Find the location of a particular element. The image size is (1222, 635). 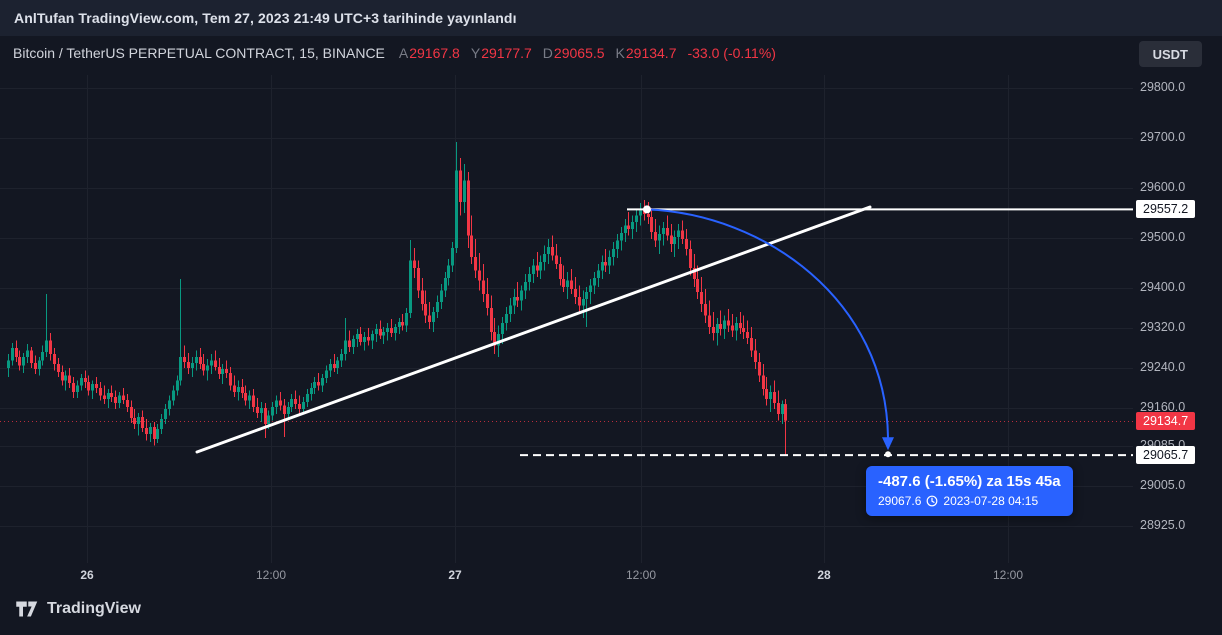

price-tick: 29800.0 is located at coordinates (1163, 87).